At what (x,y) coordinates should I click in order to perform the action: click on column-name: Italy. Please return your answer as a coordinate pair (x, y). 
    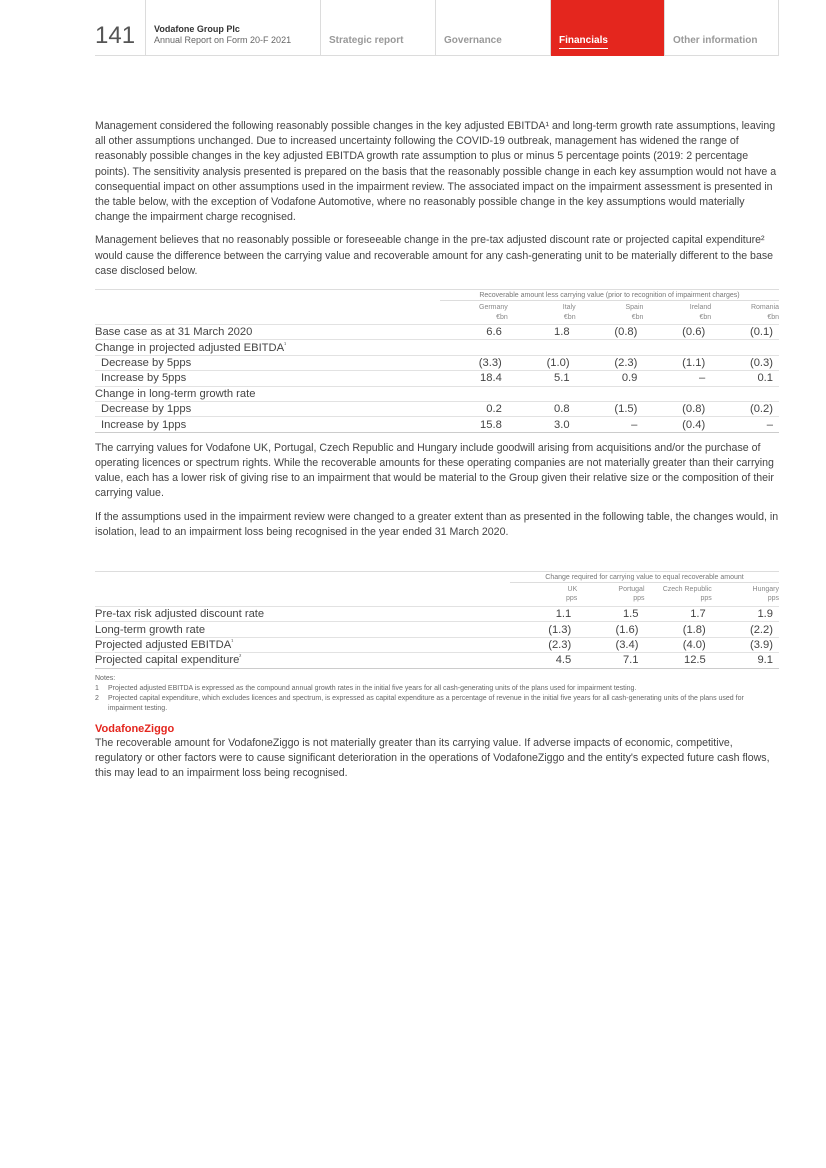
    Looking at the image, I should click on (569, 308).